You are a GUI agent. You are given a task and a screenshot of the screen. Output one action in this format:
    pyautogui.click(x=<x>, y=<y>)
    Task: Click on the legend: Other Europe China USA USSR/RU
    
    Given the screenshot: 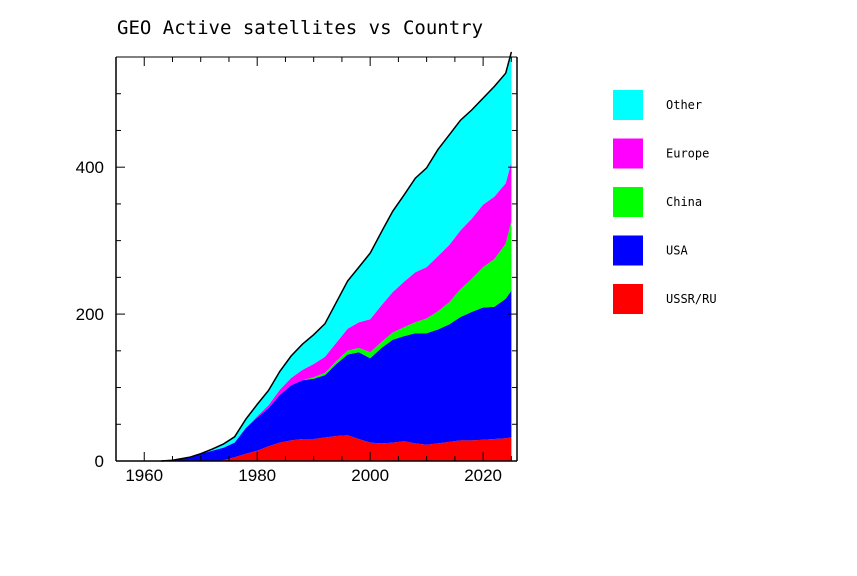 What is the action you would take?
    pyautogui.click(x=665, y=202)
    